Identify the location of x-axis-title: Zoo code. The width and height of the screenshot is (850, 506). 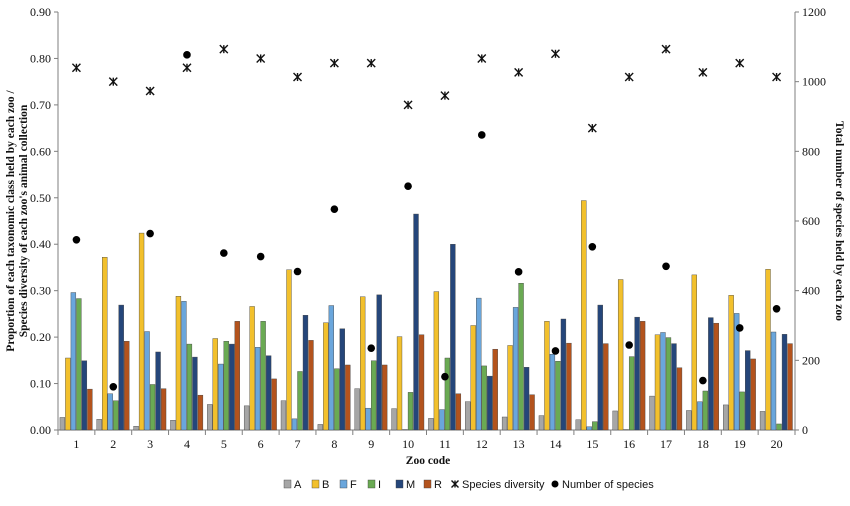
(428, 461).